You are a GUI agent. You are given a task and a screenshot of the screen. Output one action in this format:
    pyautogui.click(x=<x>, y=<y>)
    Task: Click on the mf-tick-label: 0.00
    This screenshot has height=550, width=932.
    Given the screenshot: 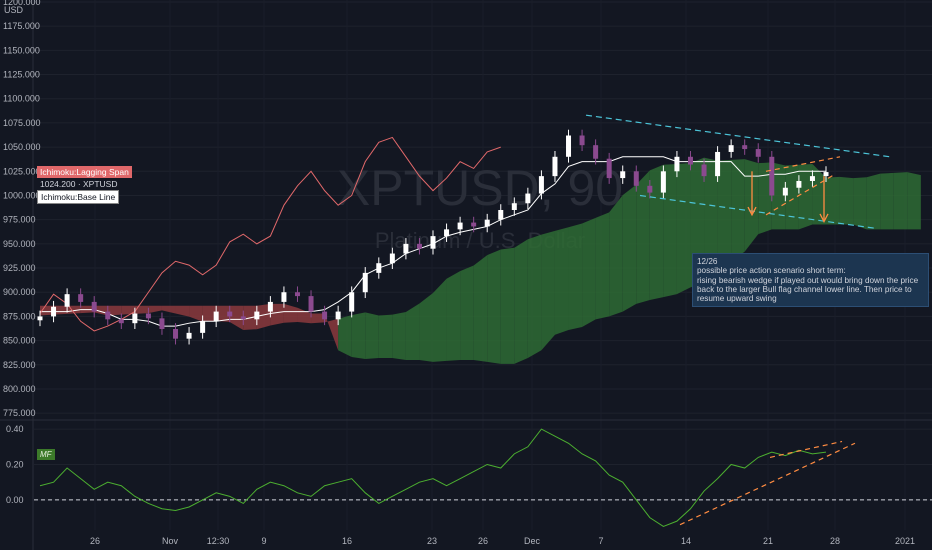 What is the action you would take?
    pyautogui.click(x=15, y=500)
    